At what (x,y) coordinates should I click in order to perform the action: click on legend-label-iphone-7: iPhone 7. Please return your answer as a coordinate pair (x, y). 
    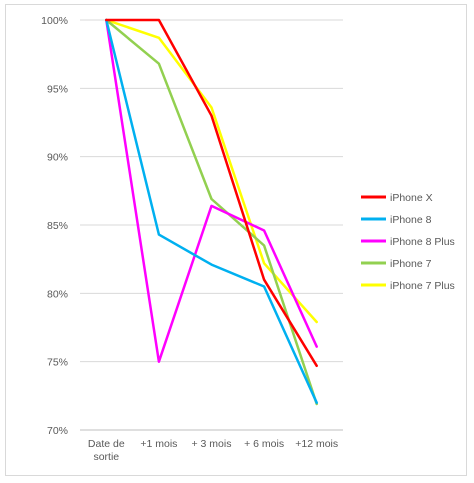
    Looking at the image, I should click on (411, 264).